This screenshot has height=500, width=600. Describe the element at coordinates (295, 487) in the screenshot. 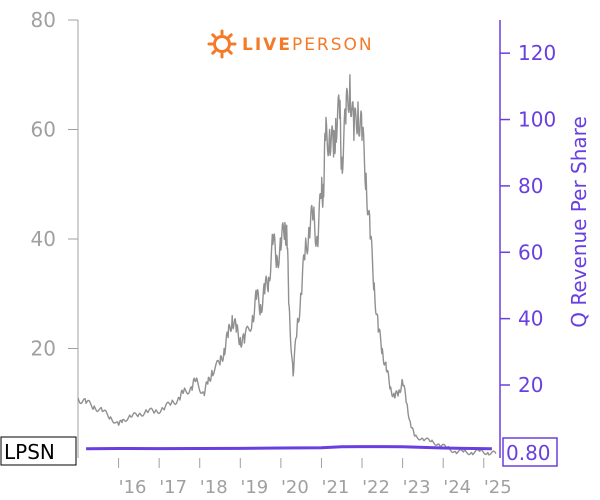

I see `x-tick-label: '20` at that location.